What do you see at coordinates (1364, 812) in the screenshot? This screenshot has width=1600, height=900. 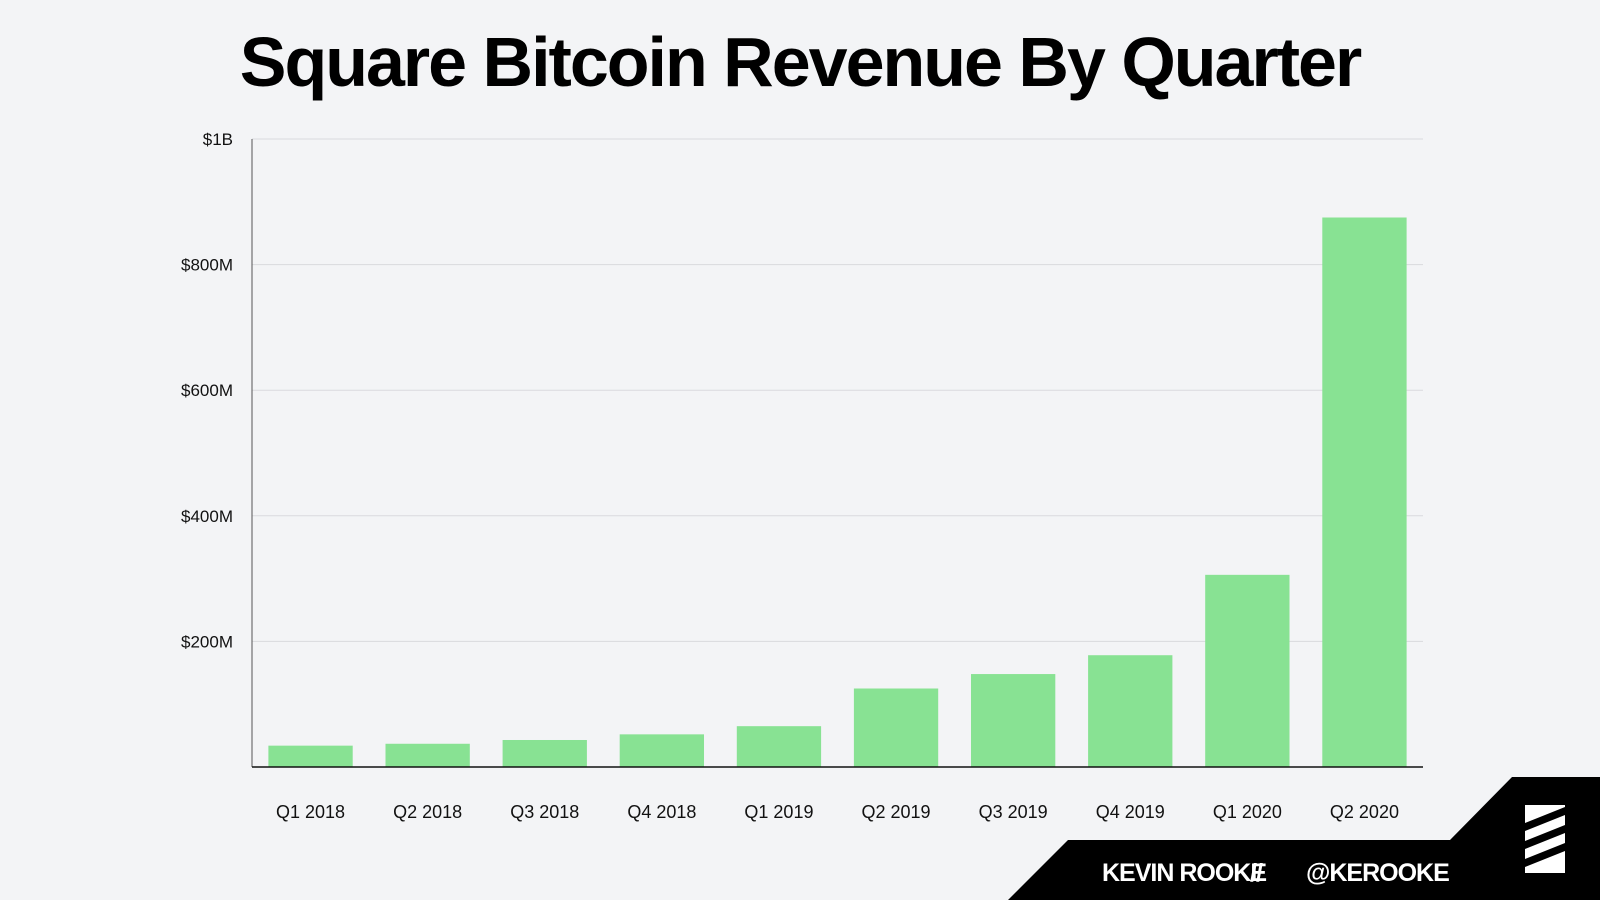 I see `x-tick-label: Q2 2020` at bounding box center [1364, 812].